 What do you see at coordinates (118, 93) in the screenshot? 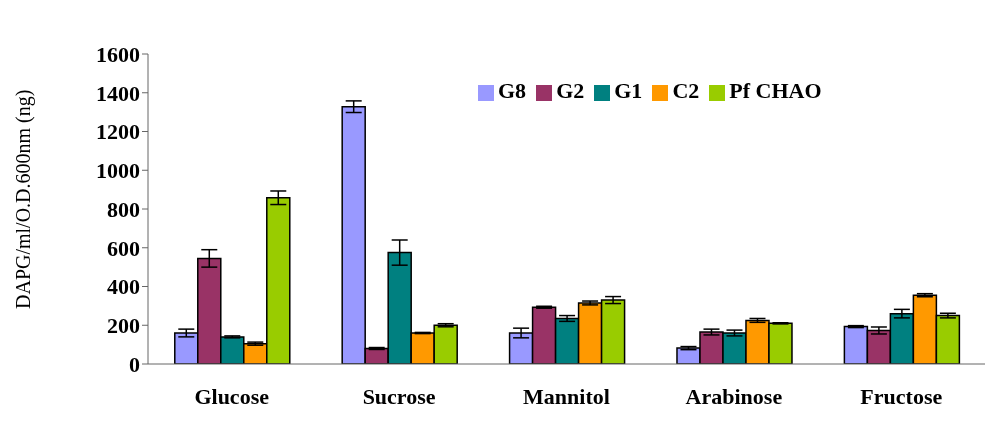
I see `y-tick-label: 1400` at bounding box center [118, 93].